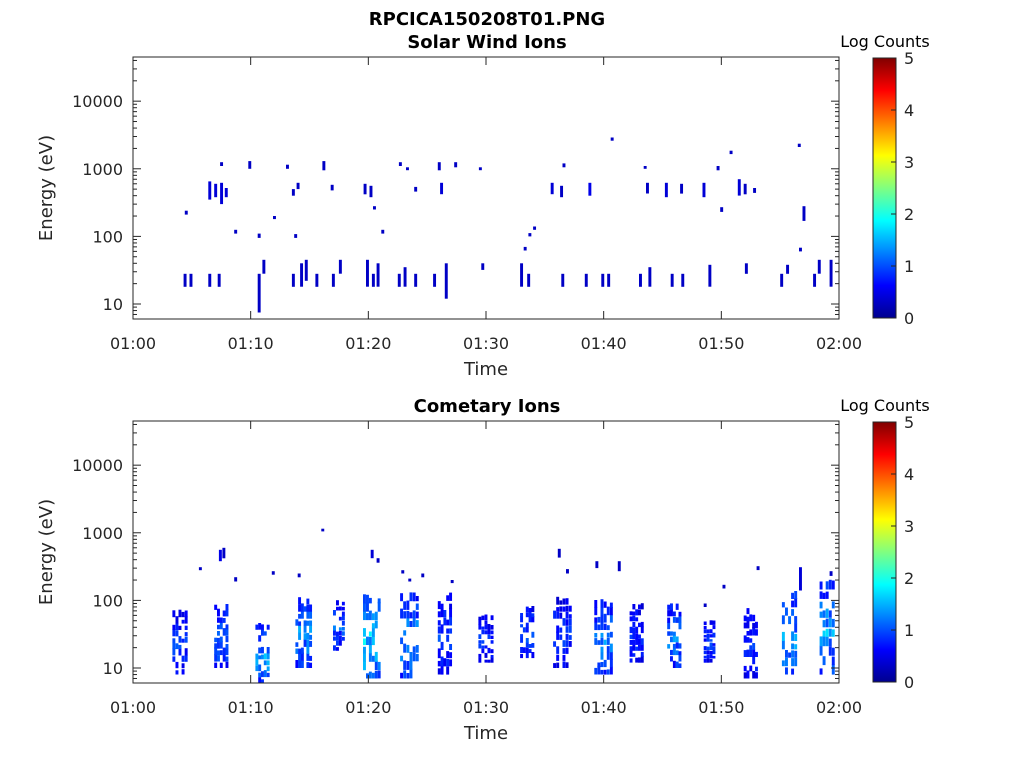 Image resolution: width=1024 pixels, height=768 pixels. I want to click on y-axis-label: Energy (eV), so click(46, 188).